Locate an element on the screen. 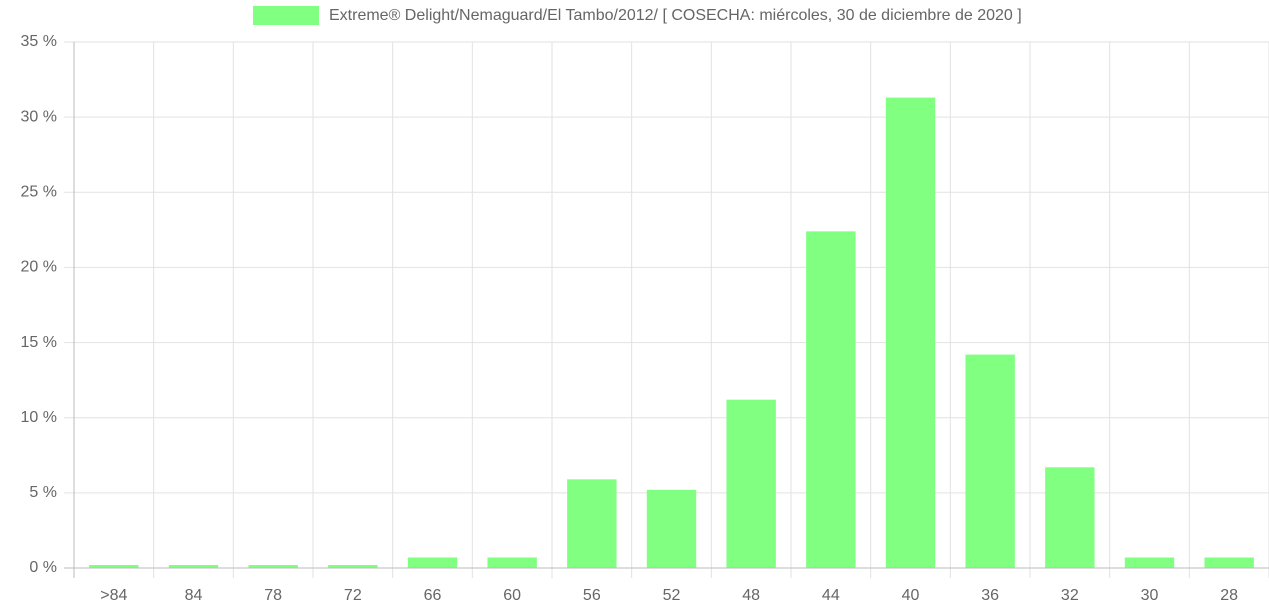 This screenshot has height=608, width=1269. x-tick-label: 36 is located at coordinates (990, 595).